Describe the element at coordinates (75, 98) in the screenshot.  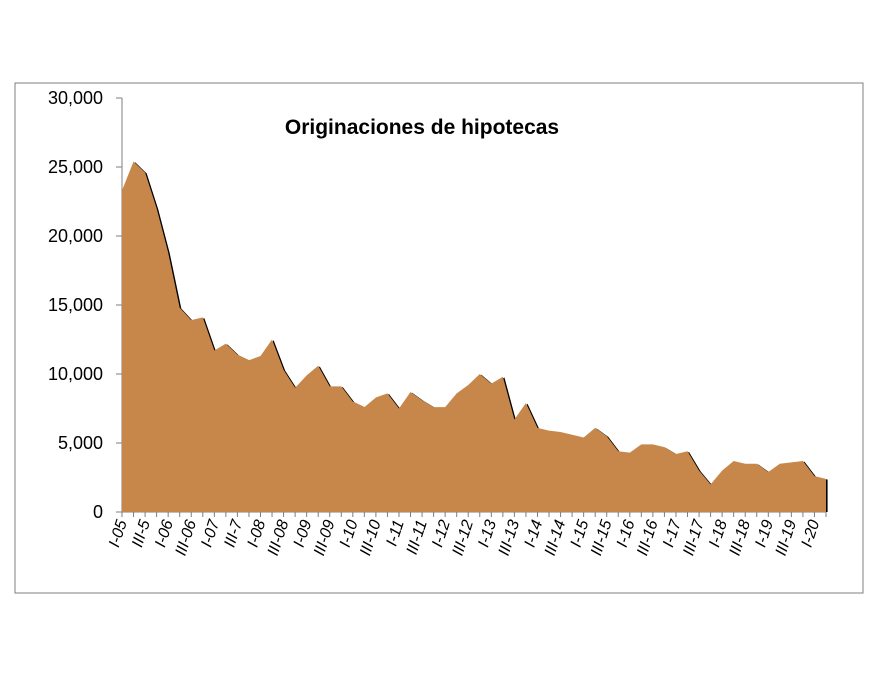
I see `y-tick-label: 30,000` at that location.